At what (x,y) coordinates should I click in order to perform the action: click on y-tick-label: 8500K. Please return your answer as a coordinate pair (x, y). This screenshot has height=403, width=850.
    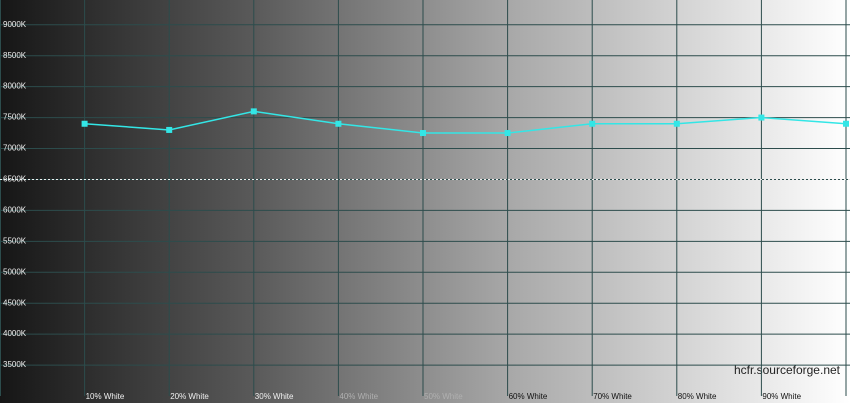
    Looking at the image, I should click on (15, 55).